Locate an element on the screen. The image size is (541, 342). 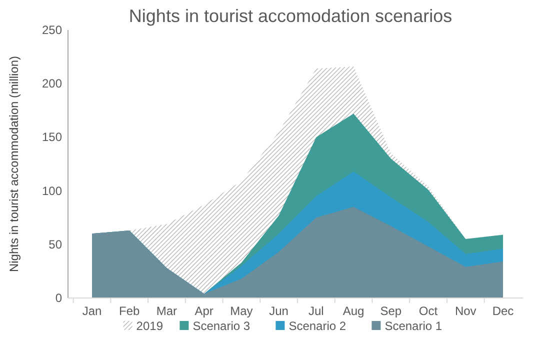
y-tick-label: 0 is located at coordinates (58, 298).